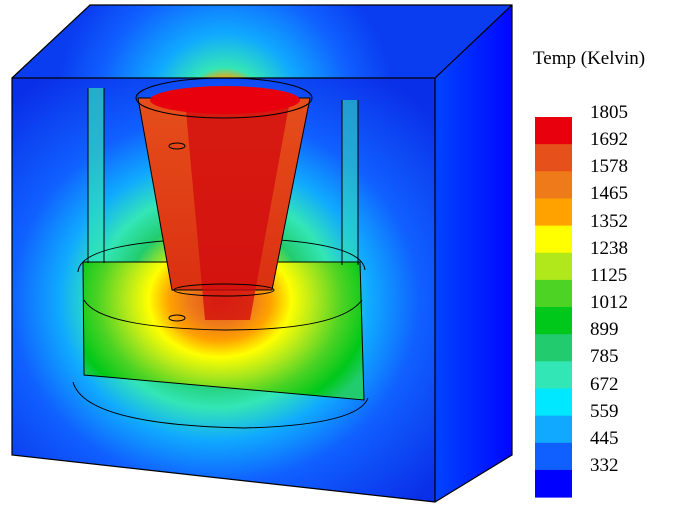 The height and width of the screenshot is (506, 699). What do you see at coordinates (589, 58) in the screenshot?
I see `legend-title: Temp (Kelvin)` at bounding box center [589, 58].